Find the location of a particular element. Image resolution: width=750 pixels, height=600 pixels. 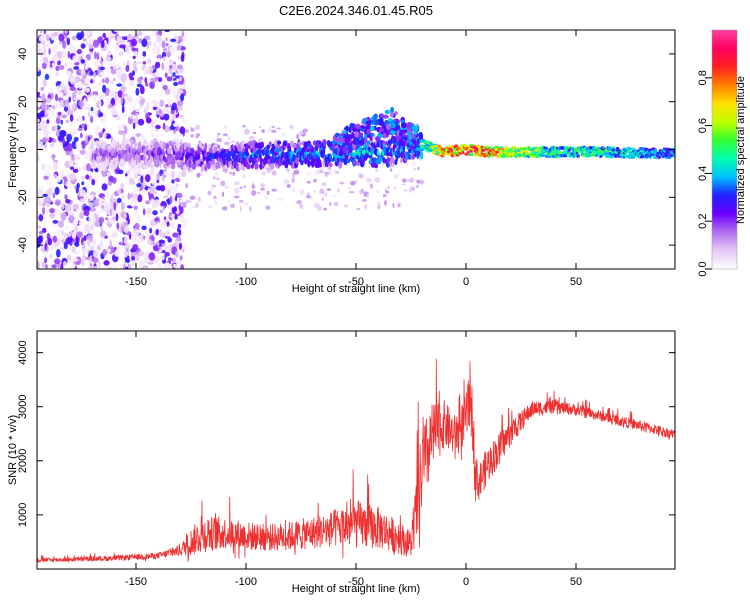

spectrogram-x-tick-label: -150 is located at coordinates (136, 282).